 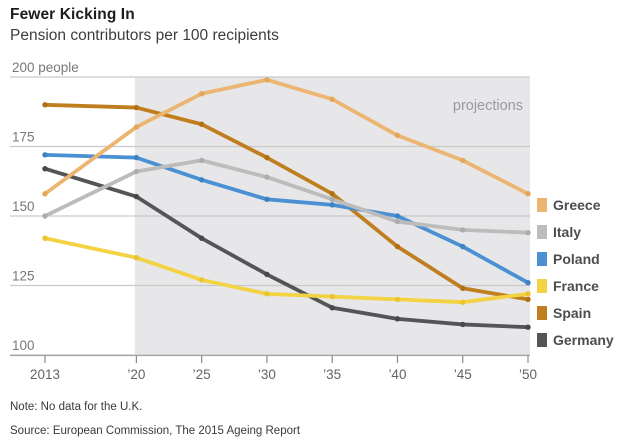 I want to click on svg-text: ’45, so click(x=463, y=374).